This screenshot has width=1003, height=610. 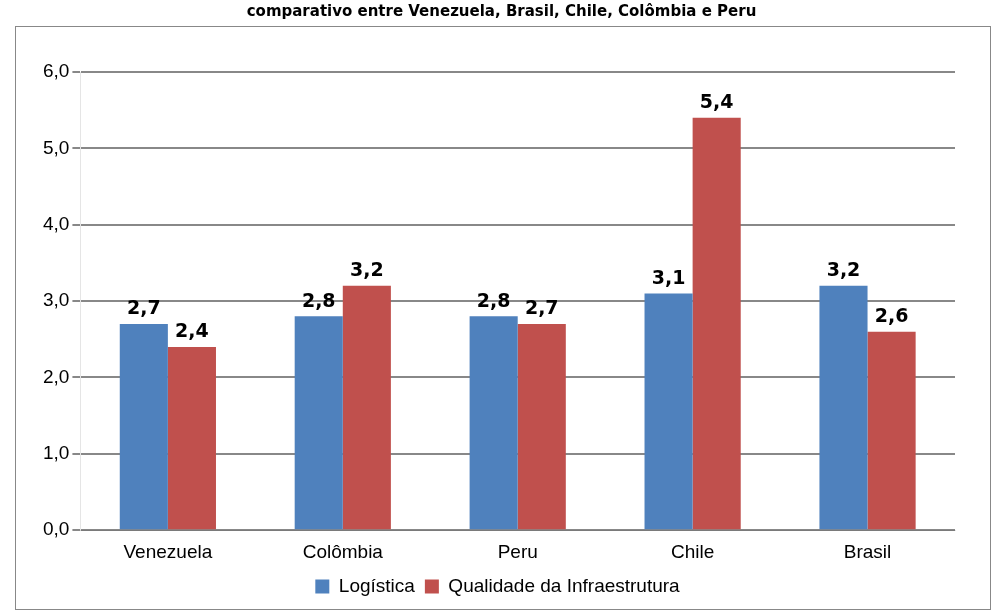 I want to click on data-label: 2,4, so click(x=192, y=330).